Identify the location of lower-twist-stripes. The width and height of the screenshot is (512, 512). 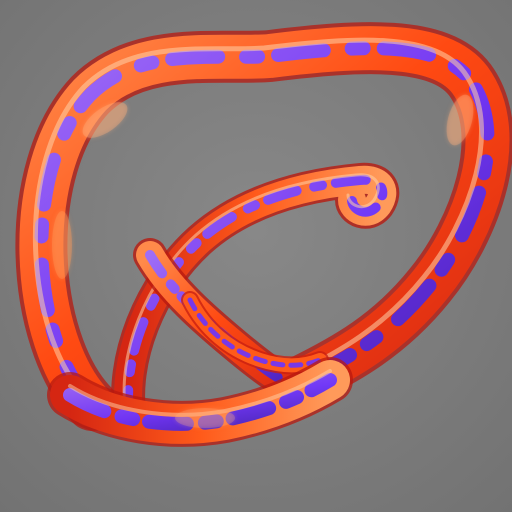
(255, 332).